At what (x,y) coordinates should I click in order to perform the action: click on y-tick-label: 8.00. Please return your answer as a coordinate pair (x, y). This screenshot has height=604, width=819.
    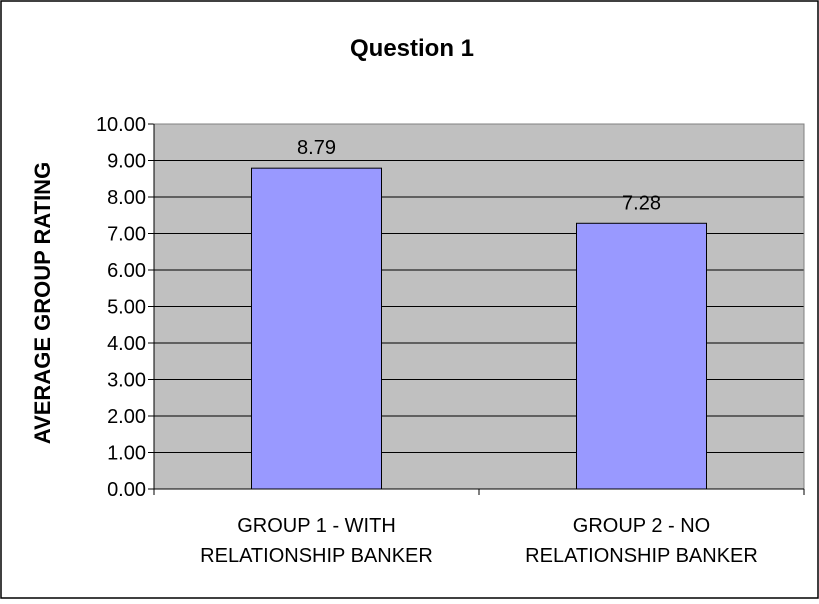
    Looking at the image, I should click on (126, 198).